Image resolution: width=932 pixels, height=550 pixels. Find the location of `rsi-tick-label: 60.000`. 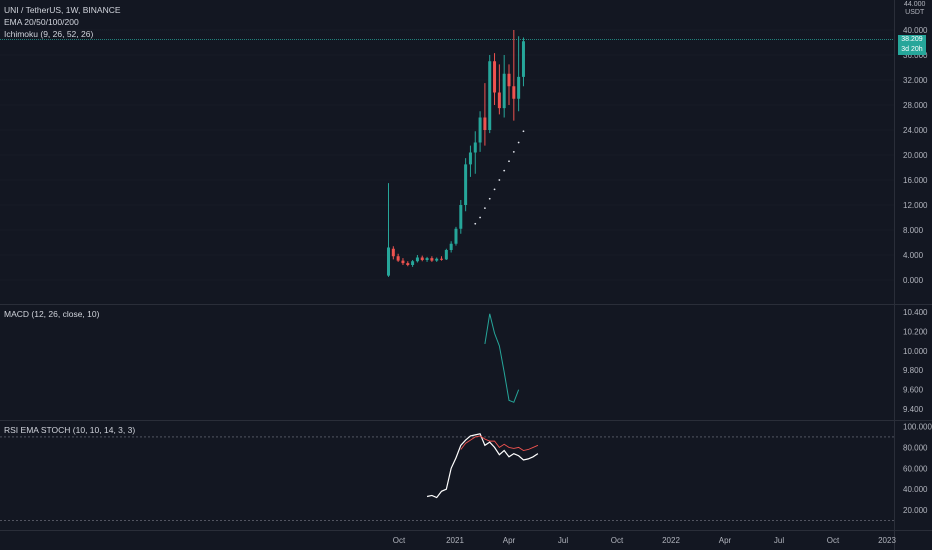

rsi-tick-label: 60.000 is located at coordinates (915, 468).